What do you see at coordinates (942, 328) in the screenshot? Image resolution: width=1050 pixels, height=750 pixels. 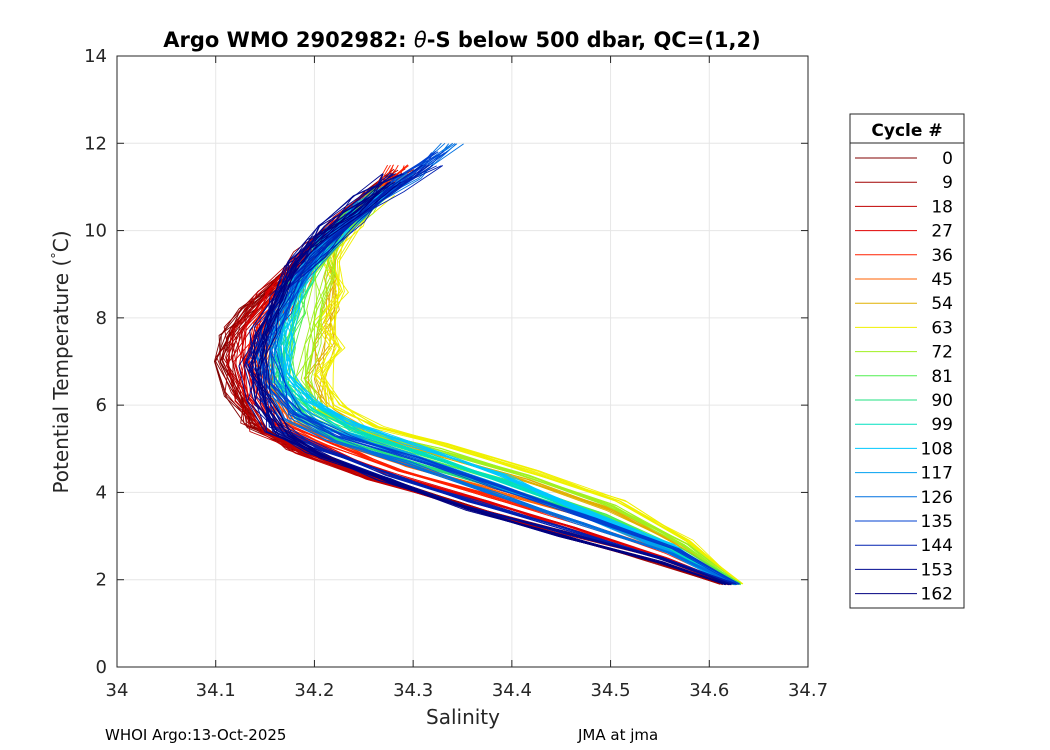 I see `legend-label-63: 63` at bounding box center [942, 328].